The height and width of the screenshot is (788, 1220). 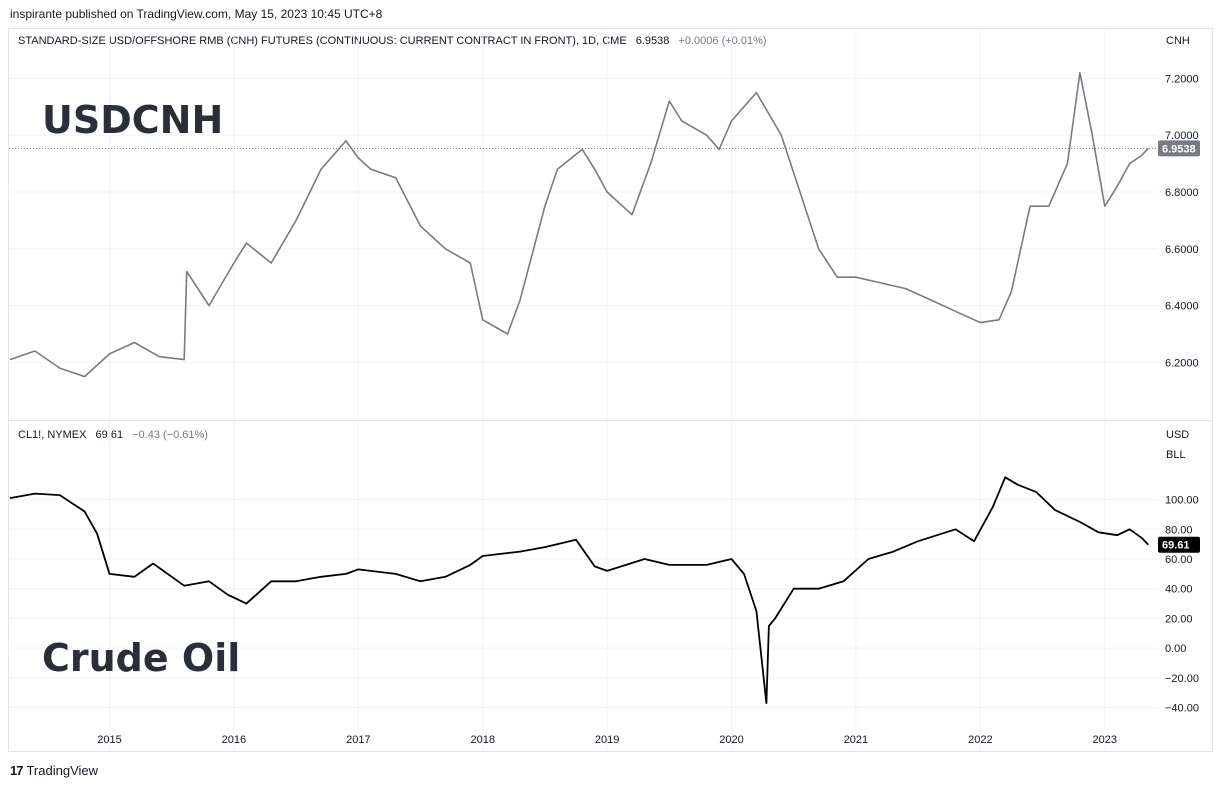 I want to click on x-tick-label: 2019, so click(x=607, y=740).